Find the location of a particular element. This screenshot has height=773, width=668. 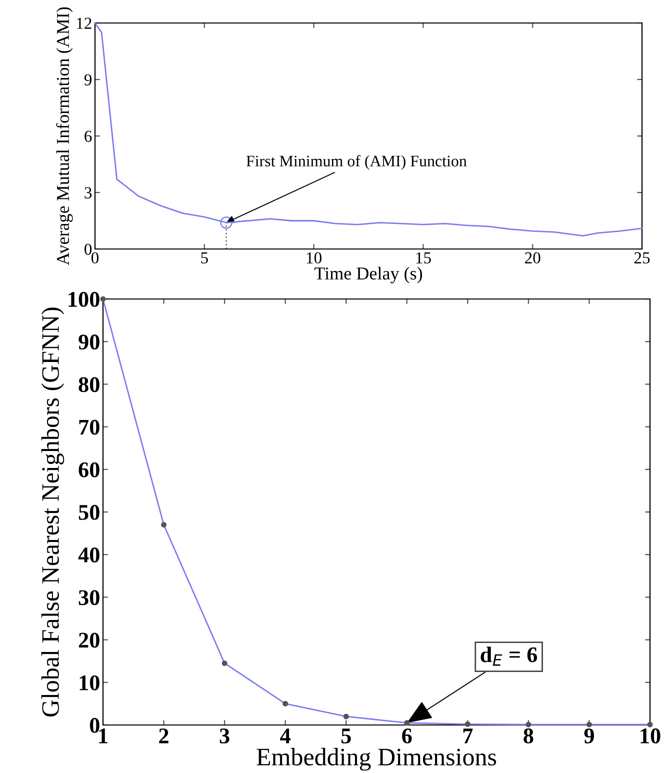

annotation: d$_{E}$ = 6 is located at coordinates (509, 656).